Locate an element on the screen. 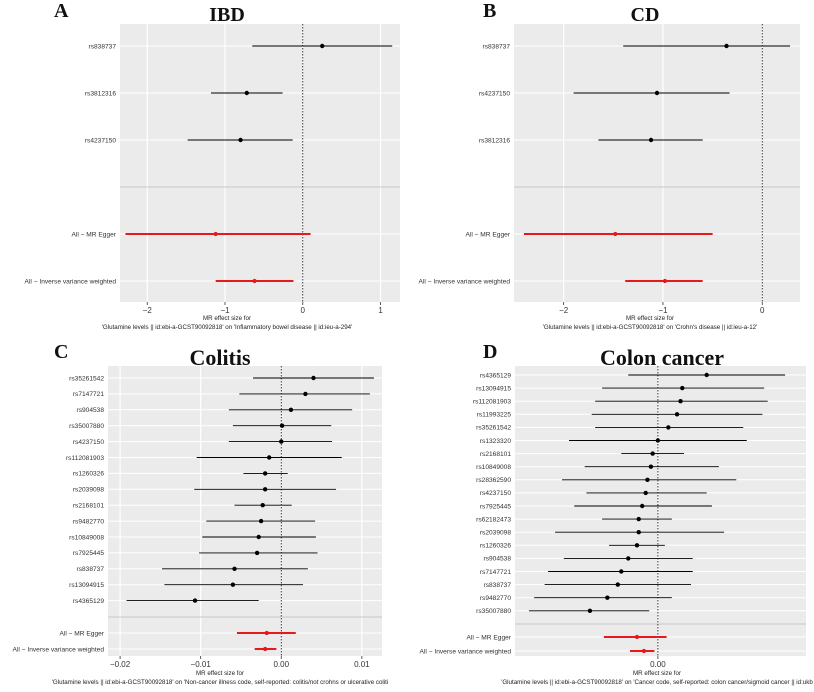 The height and width of the screenshot is (692, 814). panel-title-colitis: Colitis is located at coordinates (220, 357).